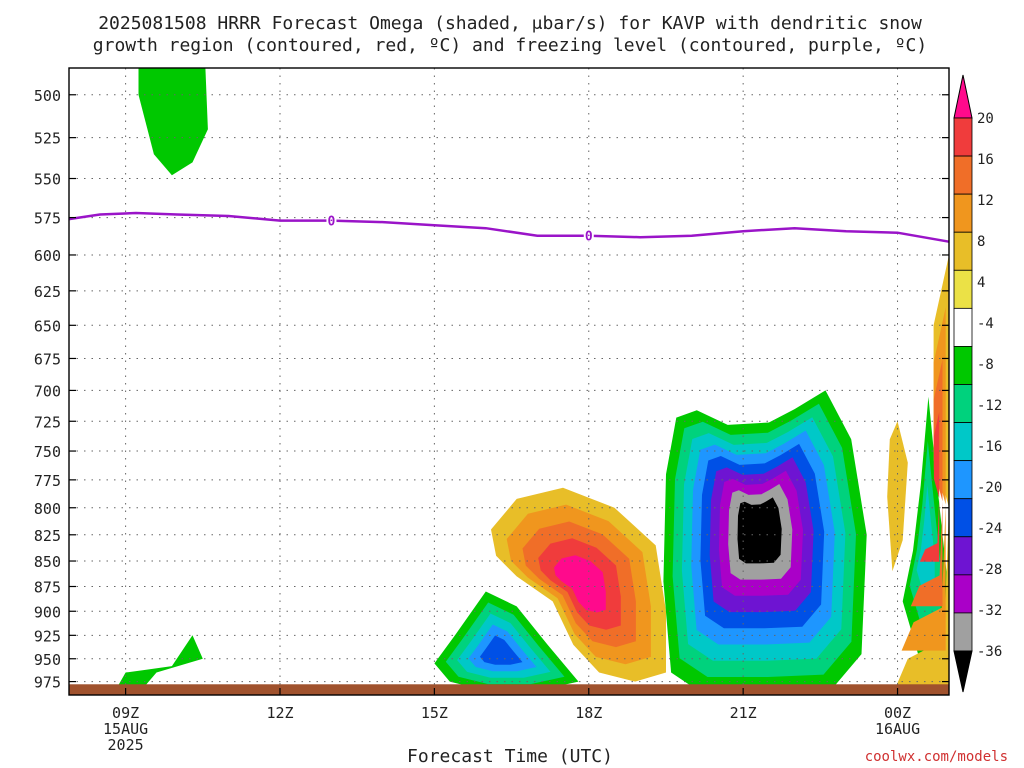  I want to click on y-tick-label: 950, so click(47, 660).